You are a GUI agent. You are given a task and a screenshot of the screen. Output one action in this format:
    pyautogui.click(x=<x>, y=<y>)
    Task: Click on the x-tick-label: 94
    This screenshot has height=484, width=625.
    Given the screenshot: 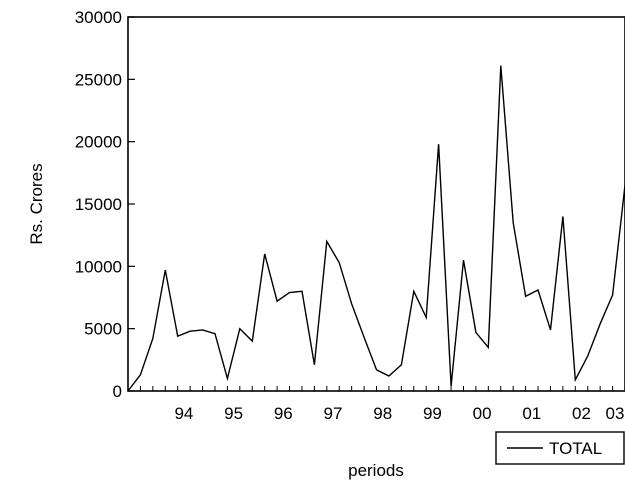 What is the action you would take?
    pyautogui.click(x=183, y=413)
    